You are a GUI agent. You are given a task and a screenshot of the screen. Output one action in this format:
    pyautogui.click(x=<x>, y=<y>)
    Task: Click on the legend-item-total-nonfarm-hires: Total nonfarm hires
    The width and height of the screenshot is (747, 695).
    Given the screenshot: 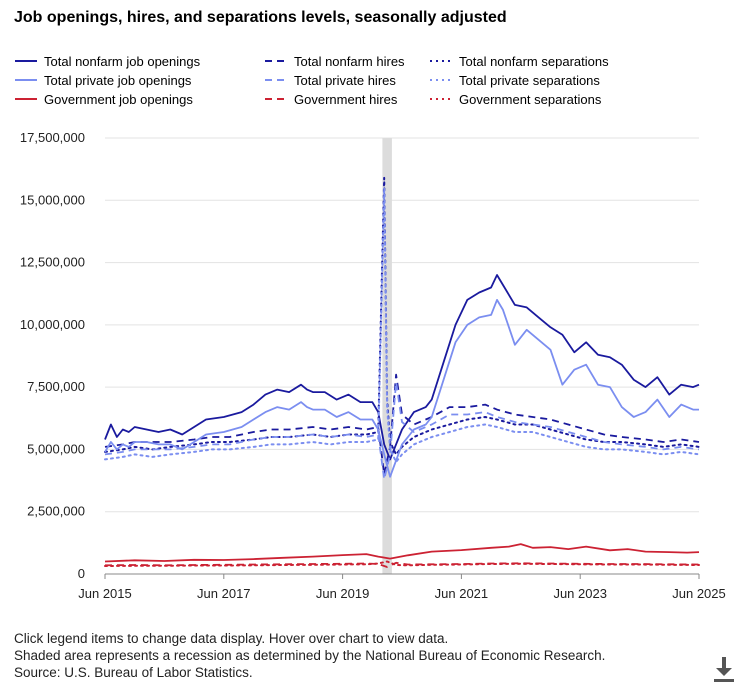 What is the action you would take?
    pyautogui.click(x=334, y=61)
    